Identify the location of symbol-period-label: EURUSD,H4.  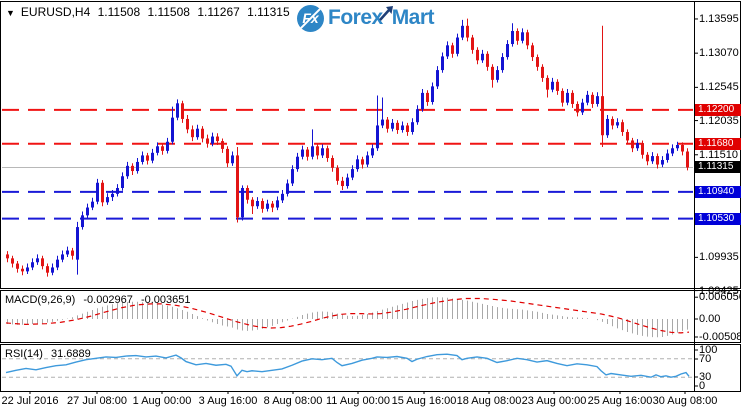
(55, 12).